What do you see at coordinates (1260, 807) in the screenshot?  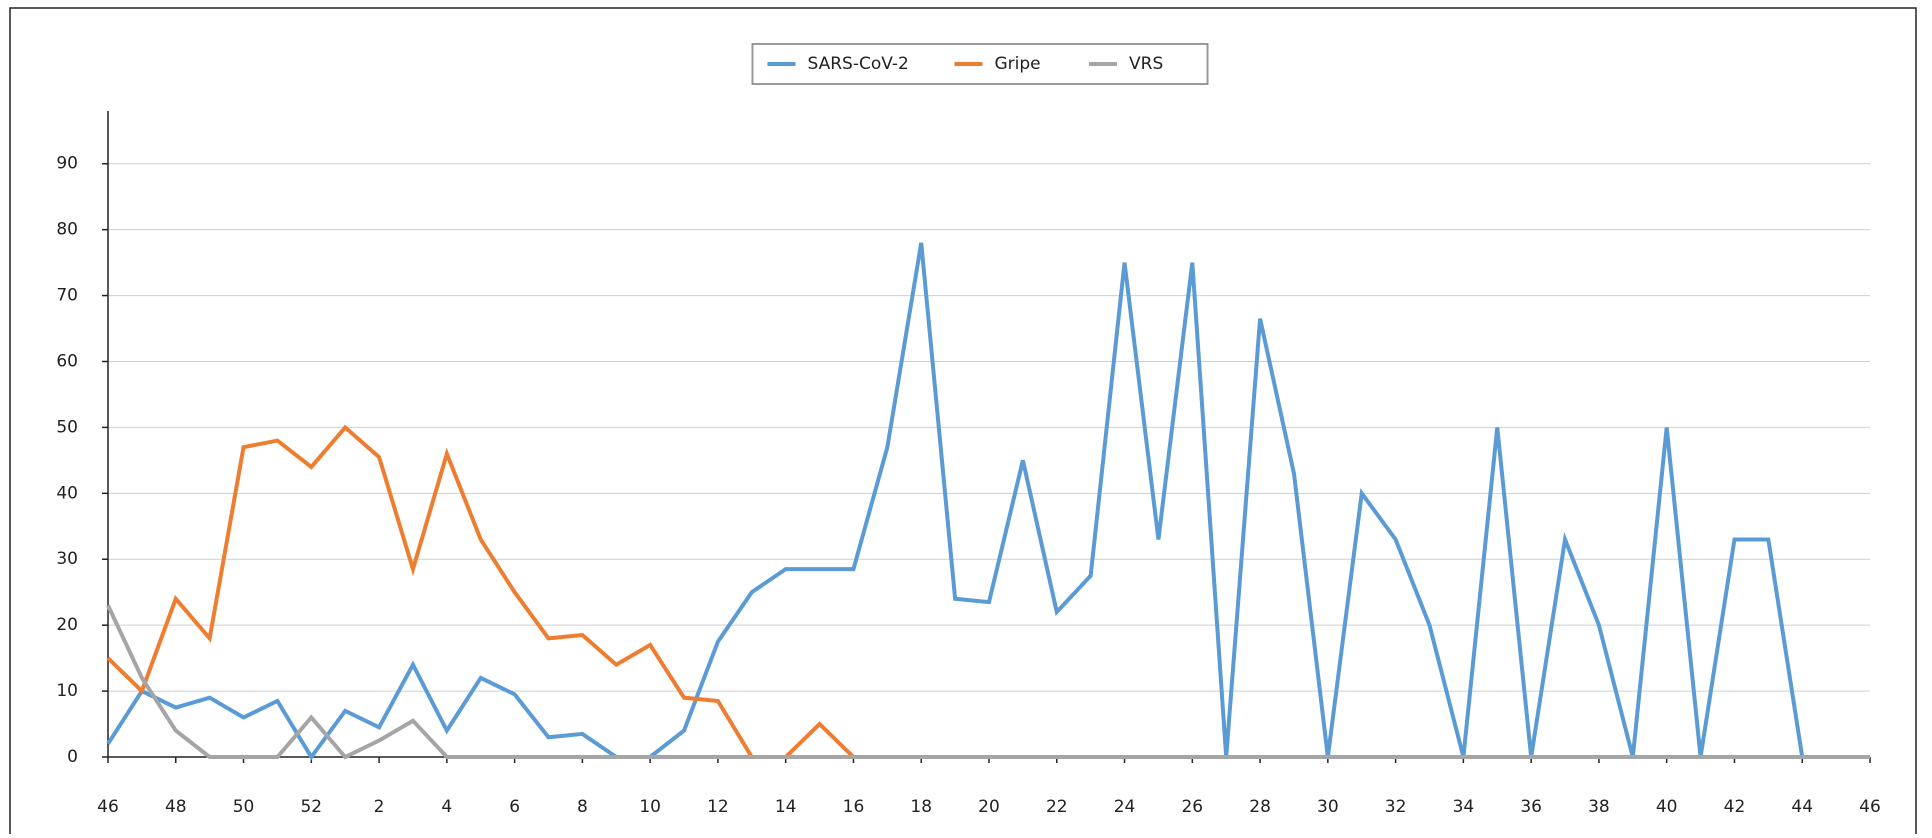 I see `x-tick-label: 28` at bounding box center [1260, 807].